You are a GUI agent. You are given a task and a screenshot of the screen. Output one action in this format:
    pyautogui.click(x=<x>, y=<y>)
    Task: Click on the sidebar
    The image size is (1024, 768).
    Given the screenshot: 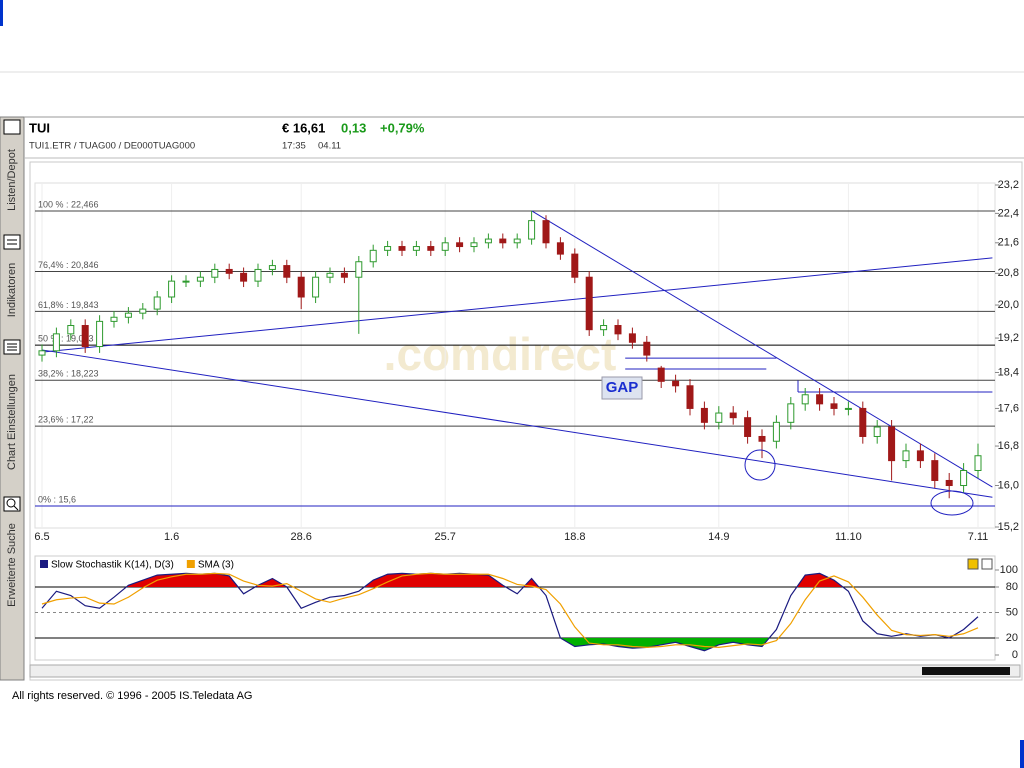 What is the action you would take?
    pyautogui.click(x=12, y=398)
    